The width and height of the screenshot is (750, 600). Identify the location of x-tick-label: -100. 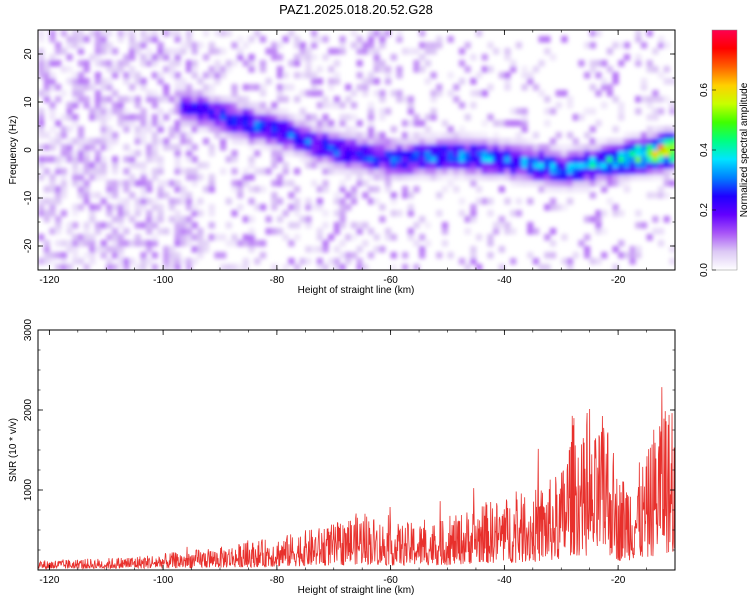
(163, 580).